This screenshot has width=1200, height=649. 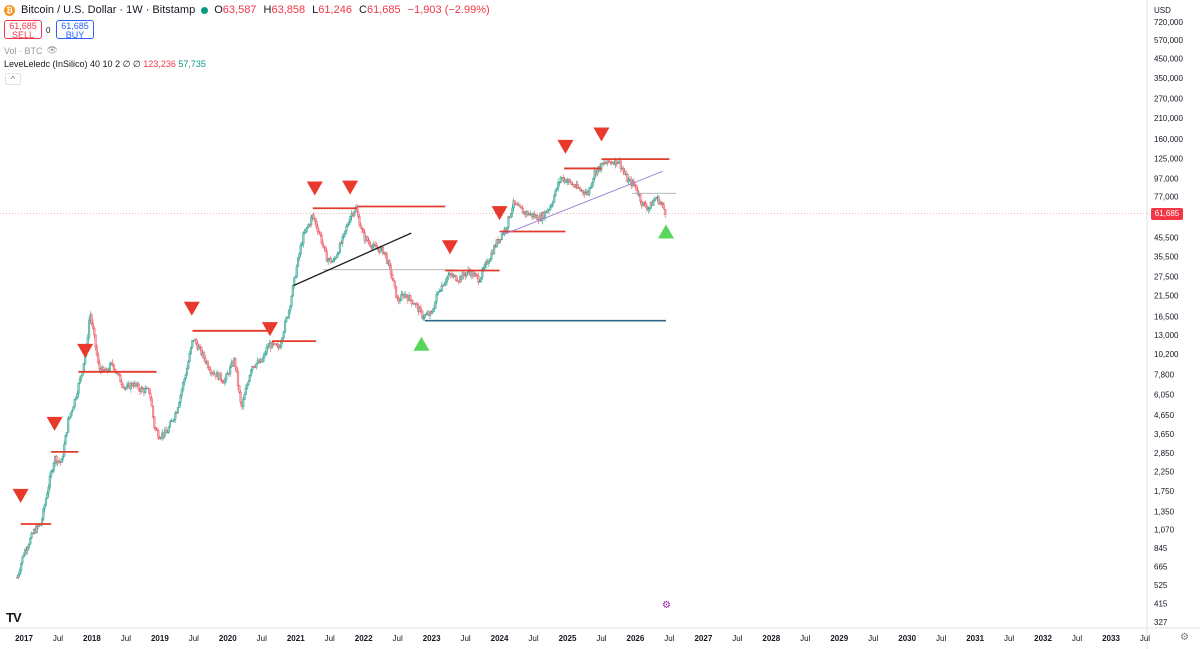 I want to click on sell-button: 61,685 SELL, so click(x=23, y=30).